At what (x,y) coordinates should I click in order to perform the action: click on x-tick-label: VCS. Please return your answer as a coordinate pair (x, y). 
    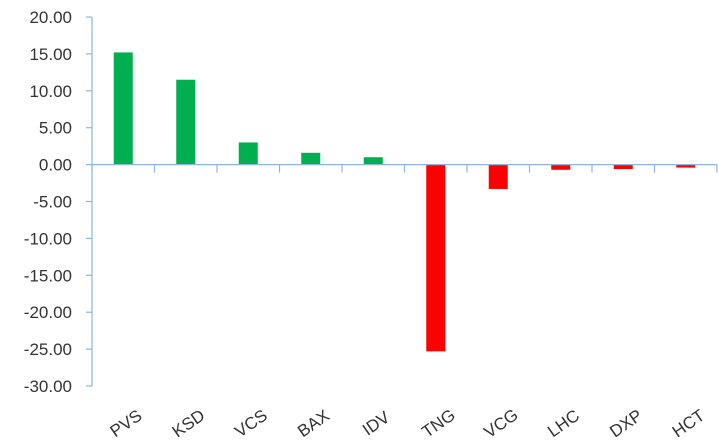
    Looking at the image, I should click on (251, 424).